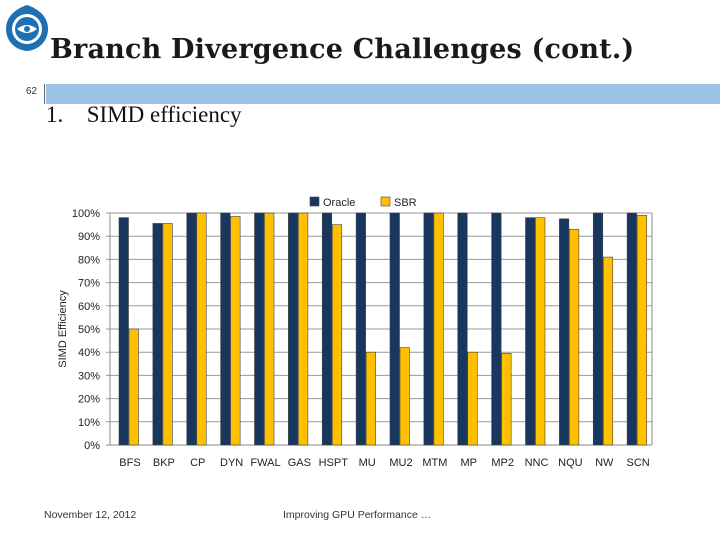  I want to click on slide-number: 62, so click(32, 91).